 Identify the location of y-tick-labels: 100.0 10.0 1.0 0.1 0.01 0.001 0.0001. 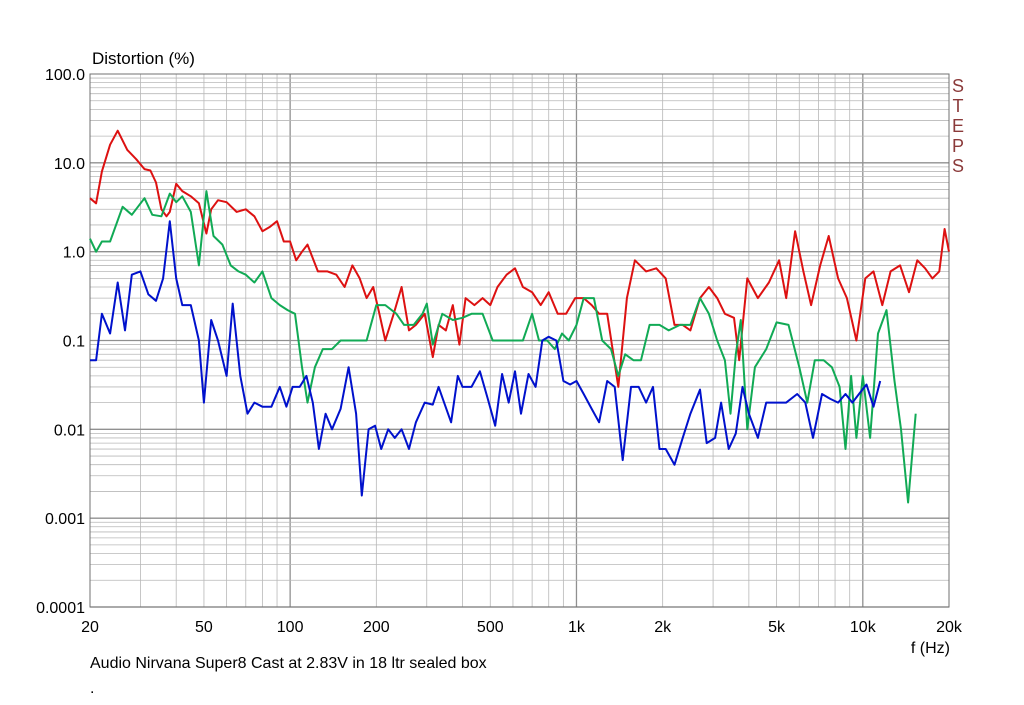
(60, 342).